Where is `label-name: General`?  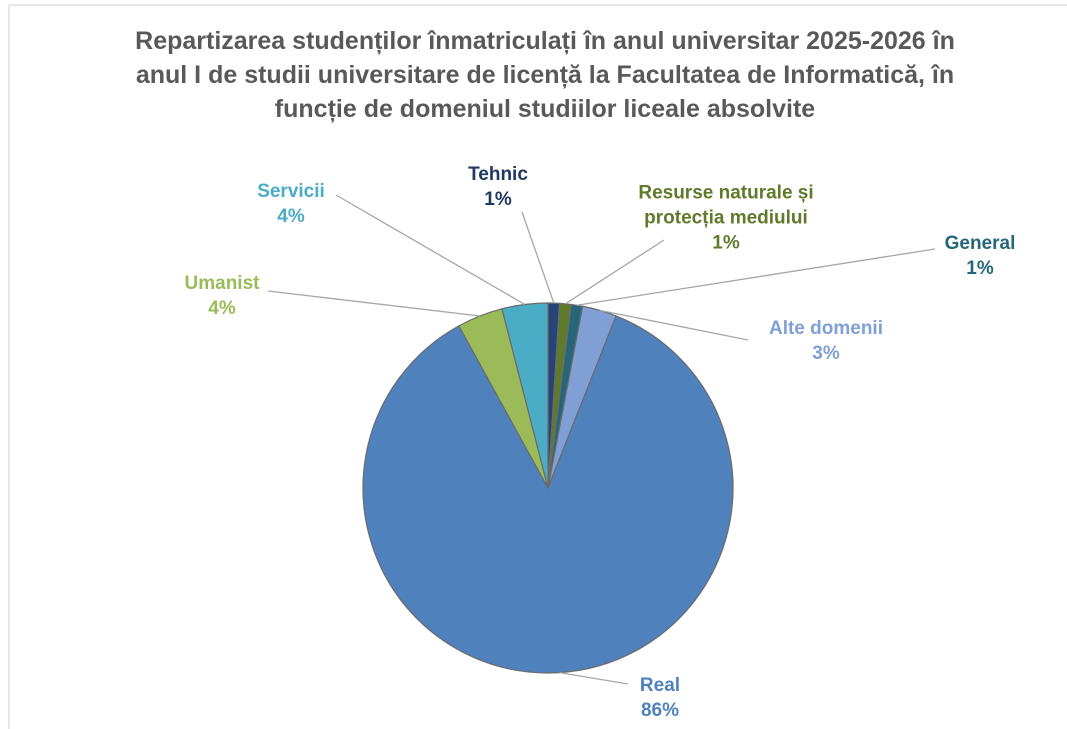
label-name: General is located at coordinates (980, 243).